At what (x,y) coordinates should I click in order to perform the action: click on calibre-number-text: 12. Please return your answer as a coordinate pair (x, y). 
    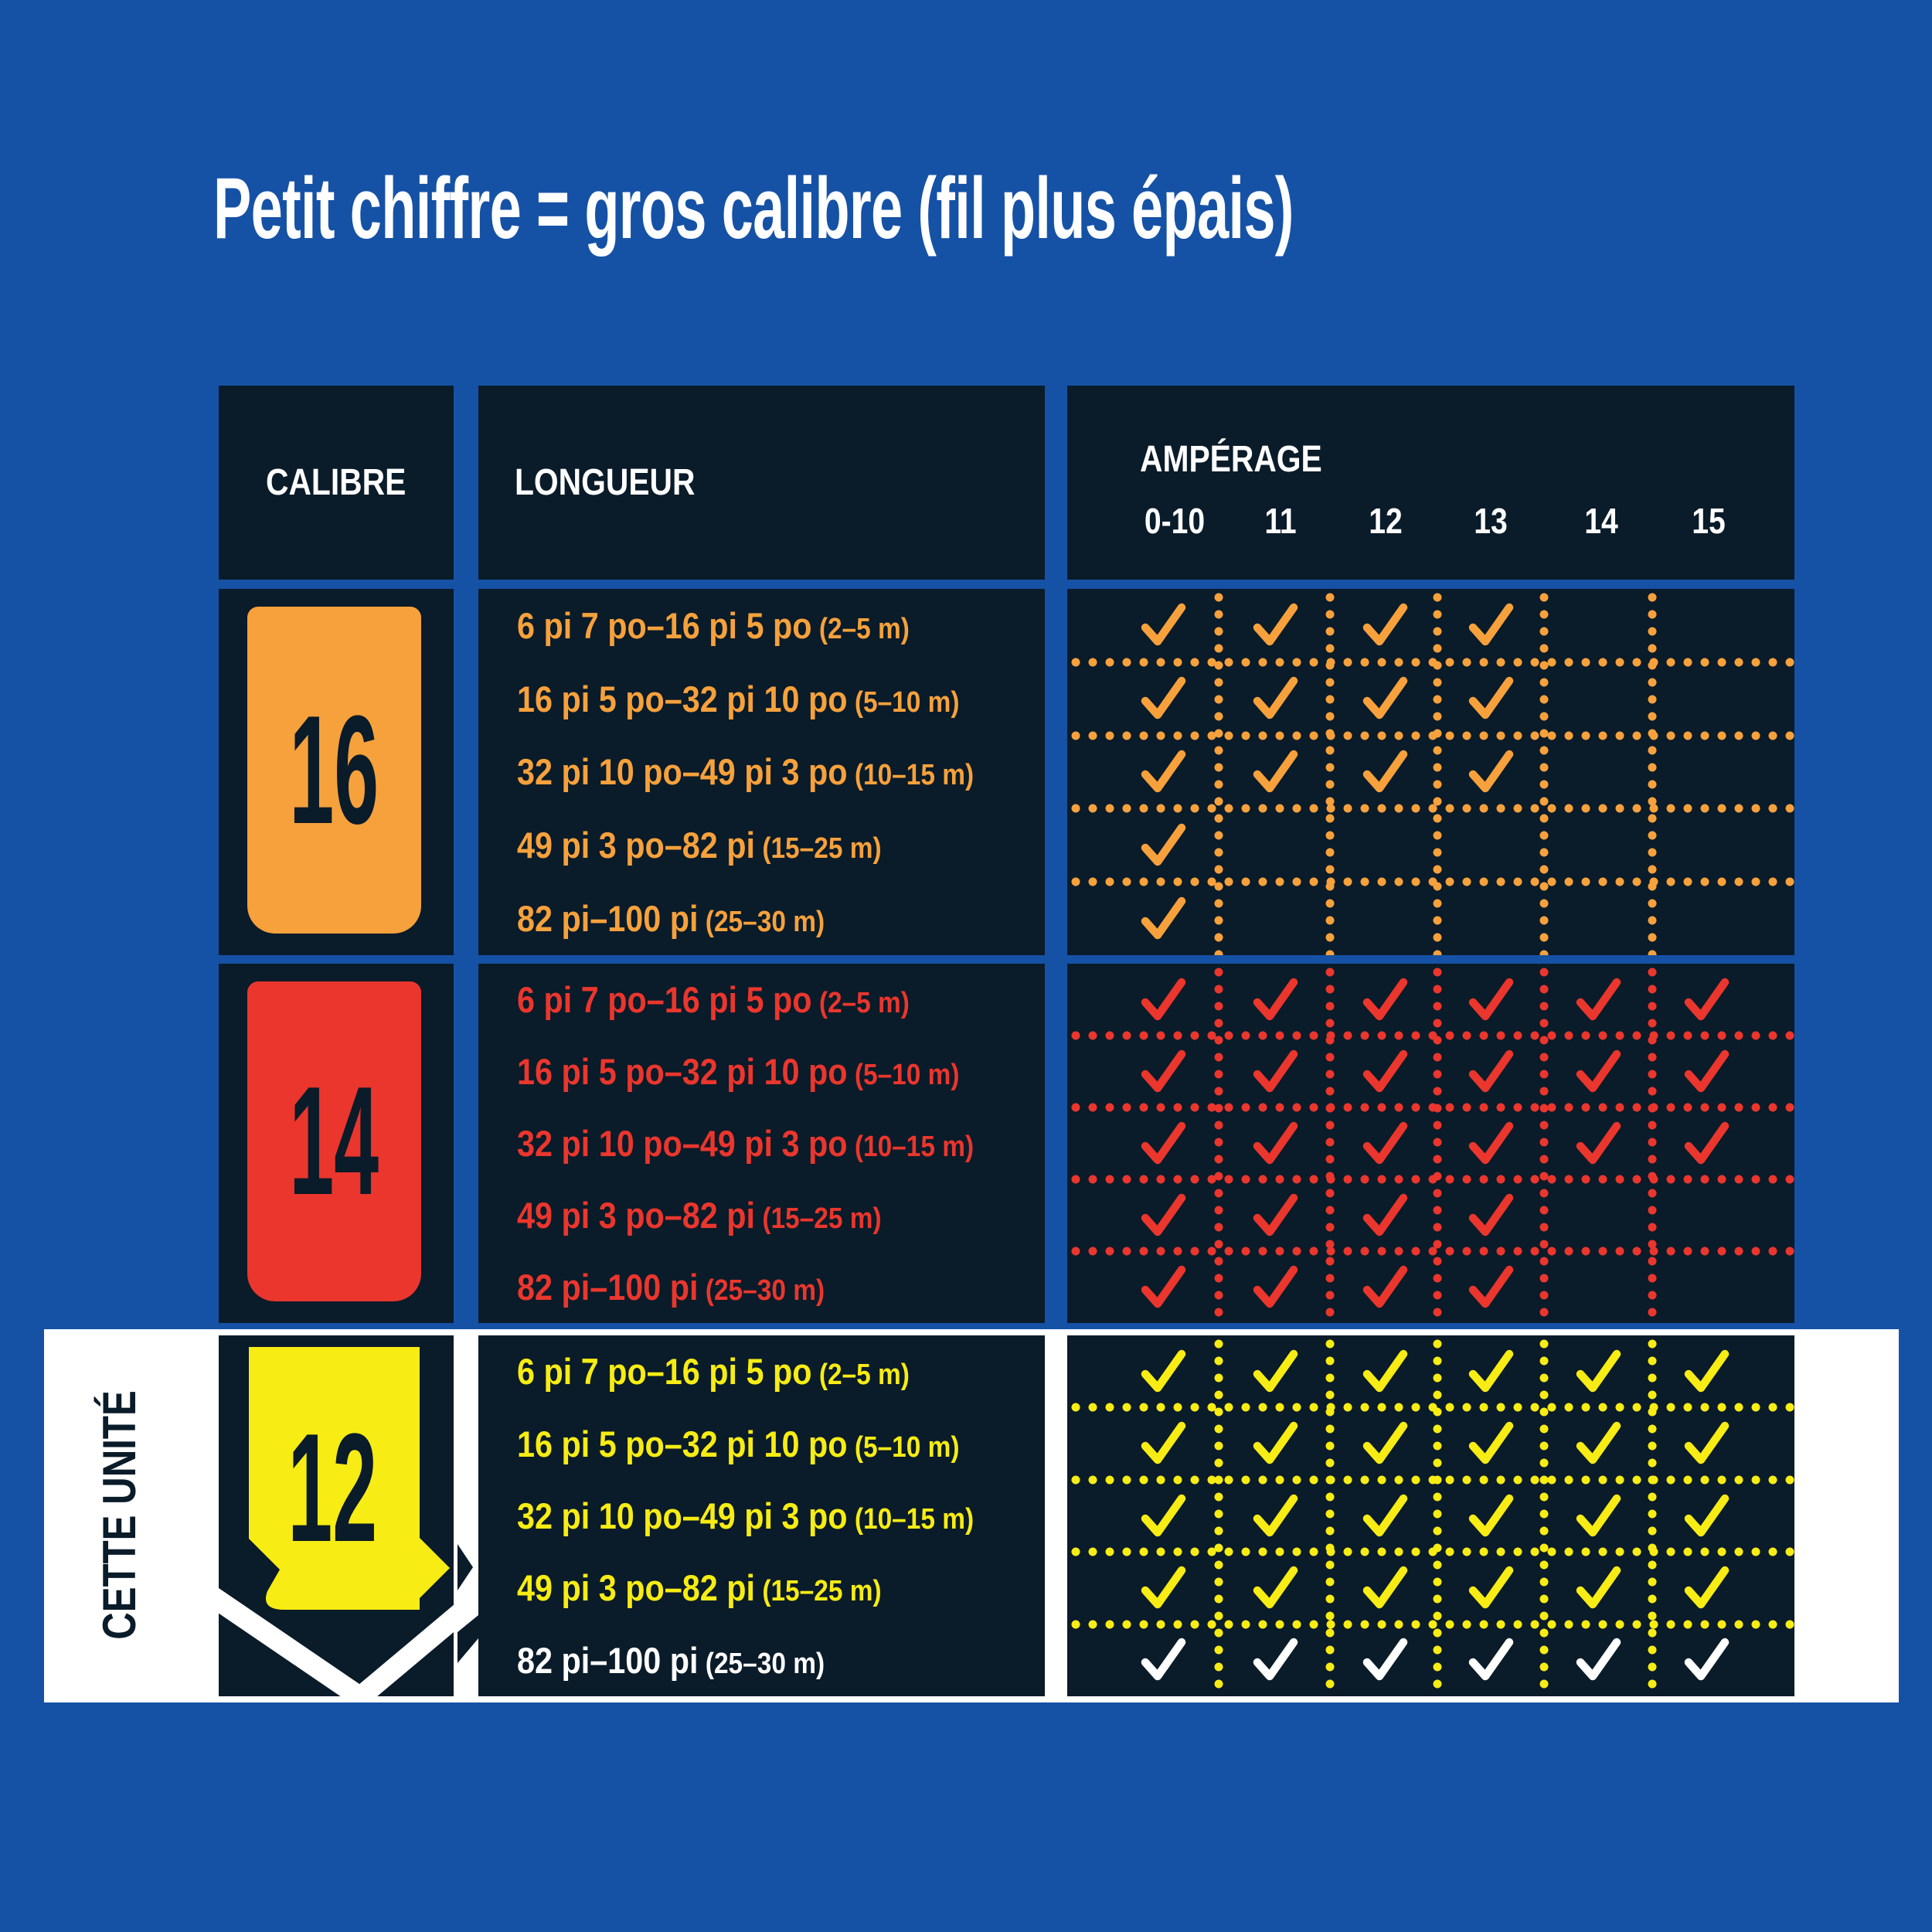
    Looking at the image, I should click on (332, 1488).